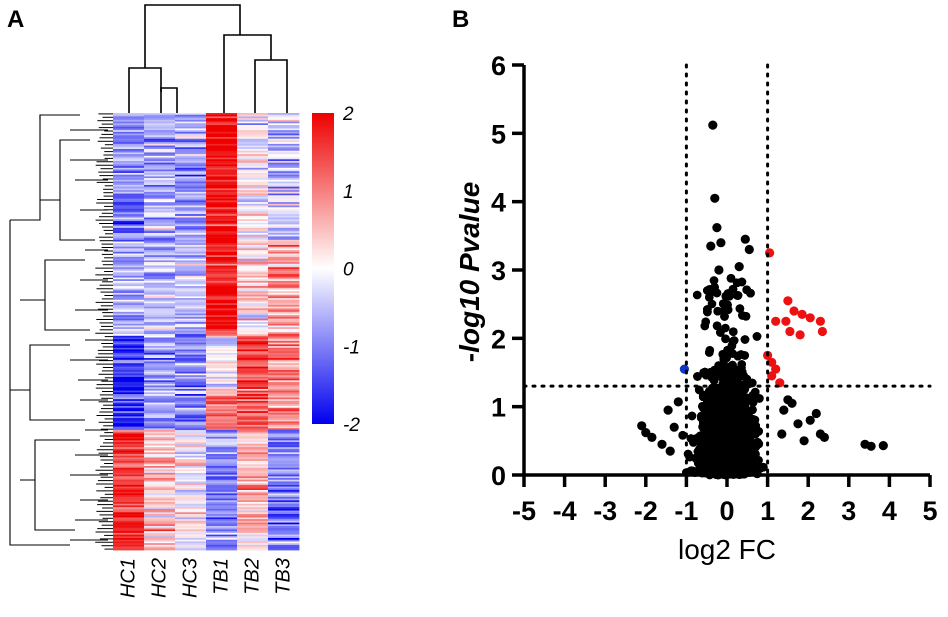 The width and height of the screenshot is (948, 617). I want to click on y-tick-label: 0, so click(498, 476).